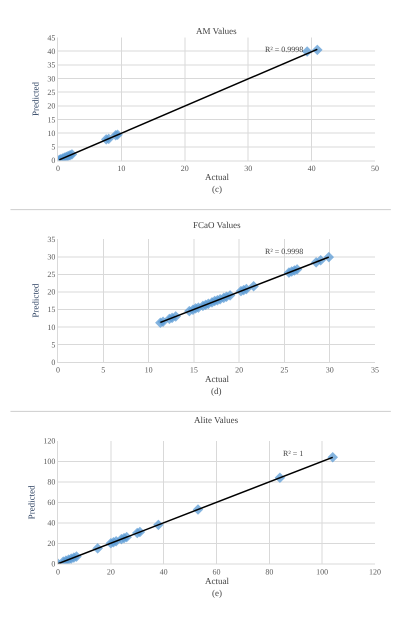 The width and height of the screenshot is (393, 622). Describe the element at coordinates (269, 571) in the screenshot. I see `x-tick-label: 80` at that location.